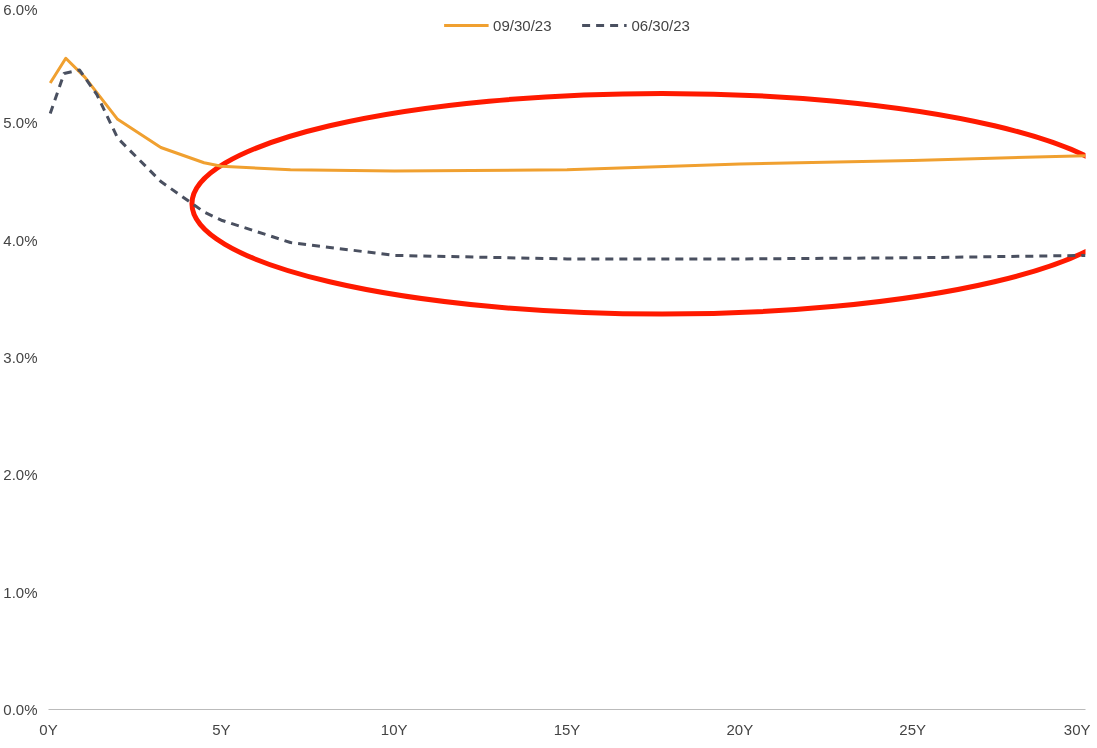 Image resolution: width=1097 pixels, height=748 pixels. Describe the element at coordinates (221, 729) in the screenshot. I see `x-tick-label: 5Y` at that location.